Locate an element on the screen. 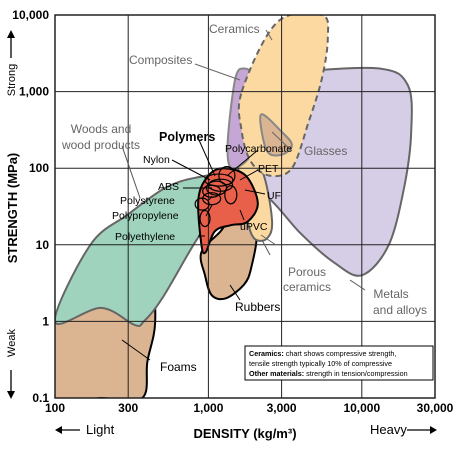  light-label: Light is located at coordinates (100, 429).